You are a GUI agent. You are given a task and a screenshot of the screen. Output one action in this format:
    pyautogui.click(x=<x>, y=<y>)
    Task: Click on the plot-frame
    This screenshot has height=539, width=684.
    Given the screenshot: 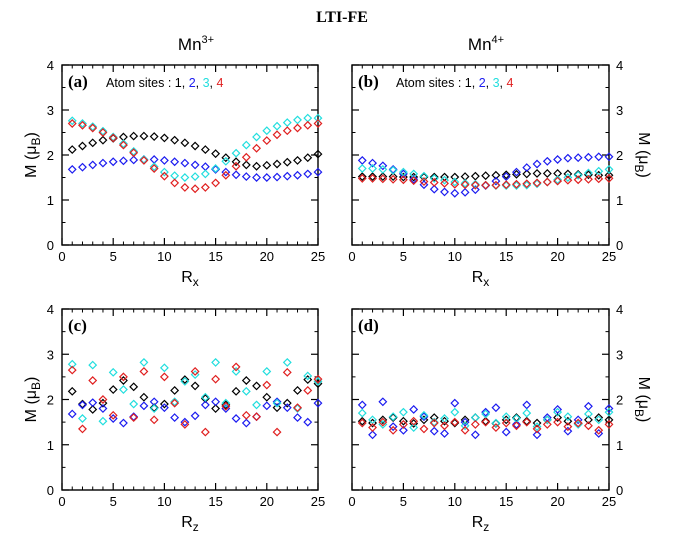 What is the action you would take?
    pyautogui.click(x=190, y=399)
    